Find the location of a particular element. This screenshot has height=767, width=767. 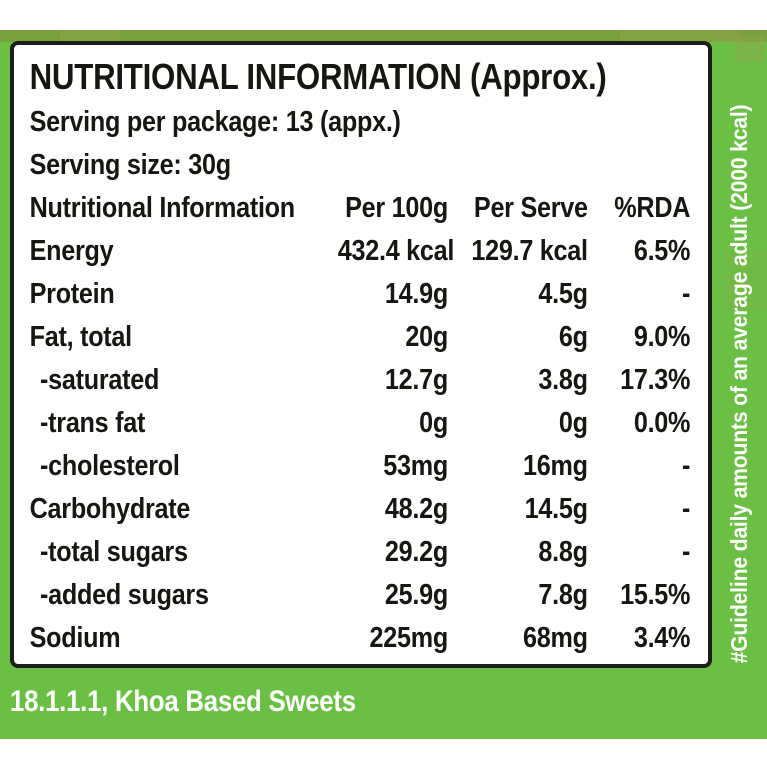

nutrient-label: Sodium is located at coordinates (75, 638).